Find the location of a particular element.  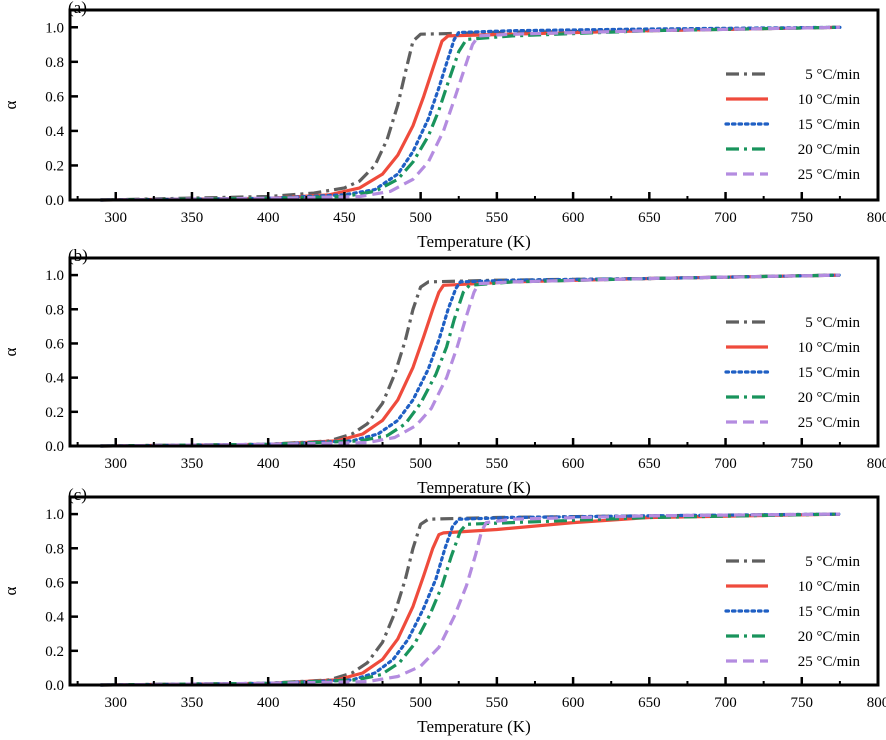

panel-label: (c) is located at coordinates (77, 494).